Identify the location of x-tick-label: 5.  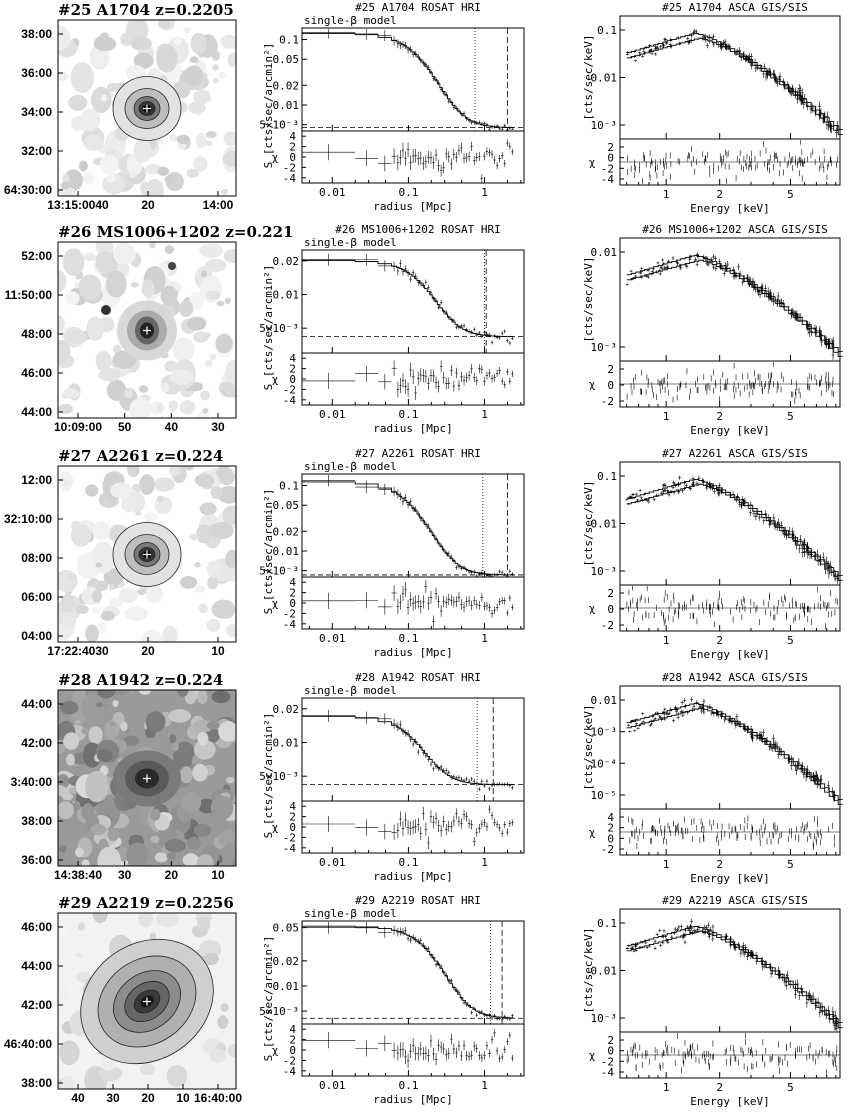
(790, 864).